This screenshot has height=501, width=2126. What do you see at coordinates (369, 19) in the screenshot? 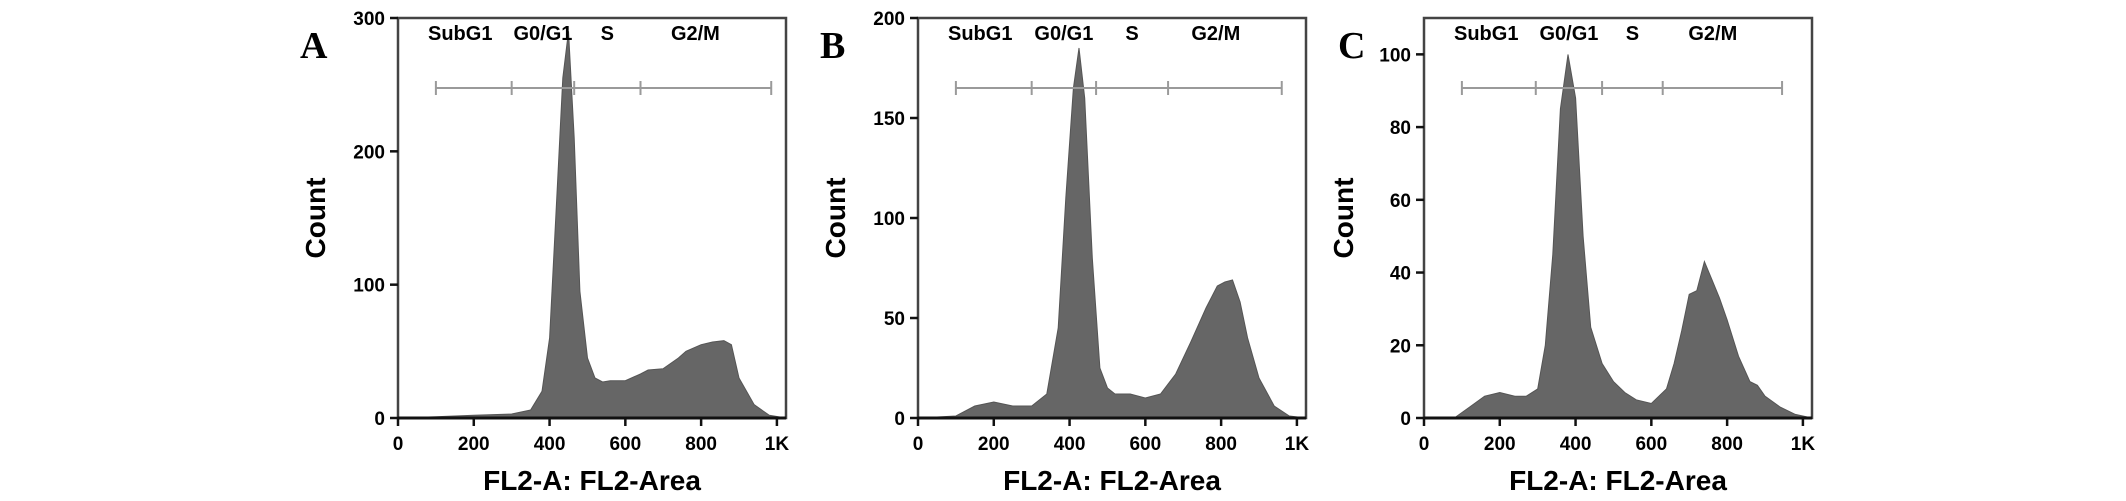
I see `y-tick-label: 300` at bounding box center [369, 19].